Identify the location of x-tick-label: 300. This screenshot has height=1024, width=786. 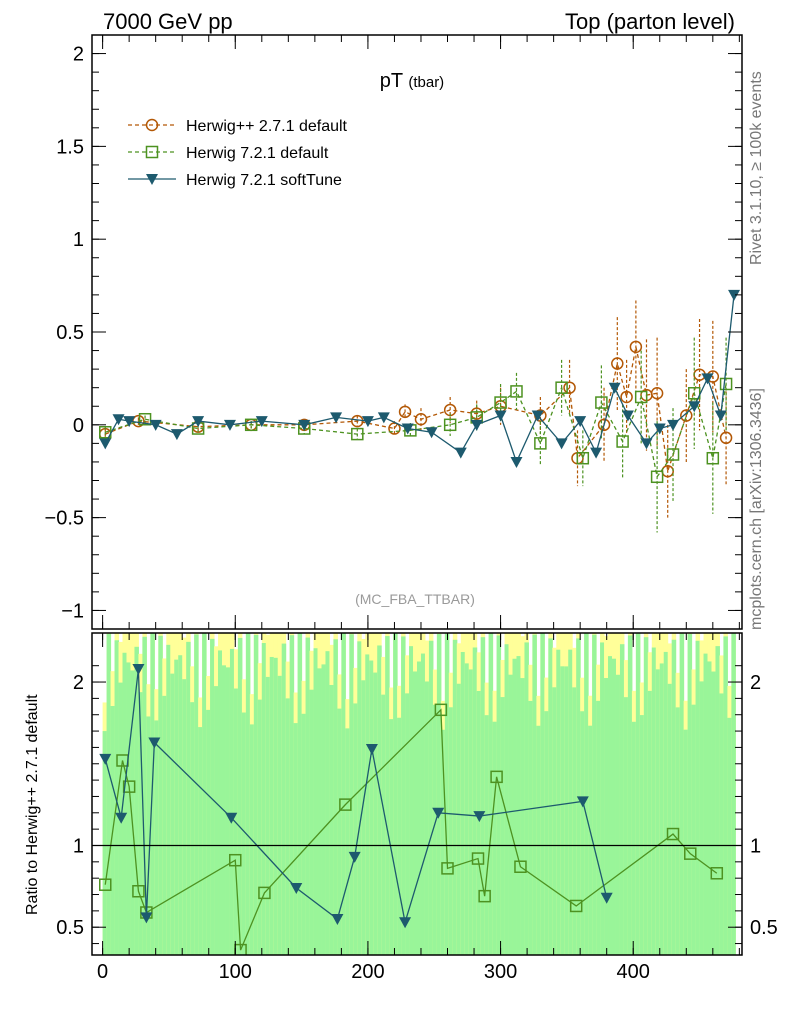
(500, 972).